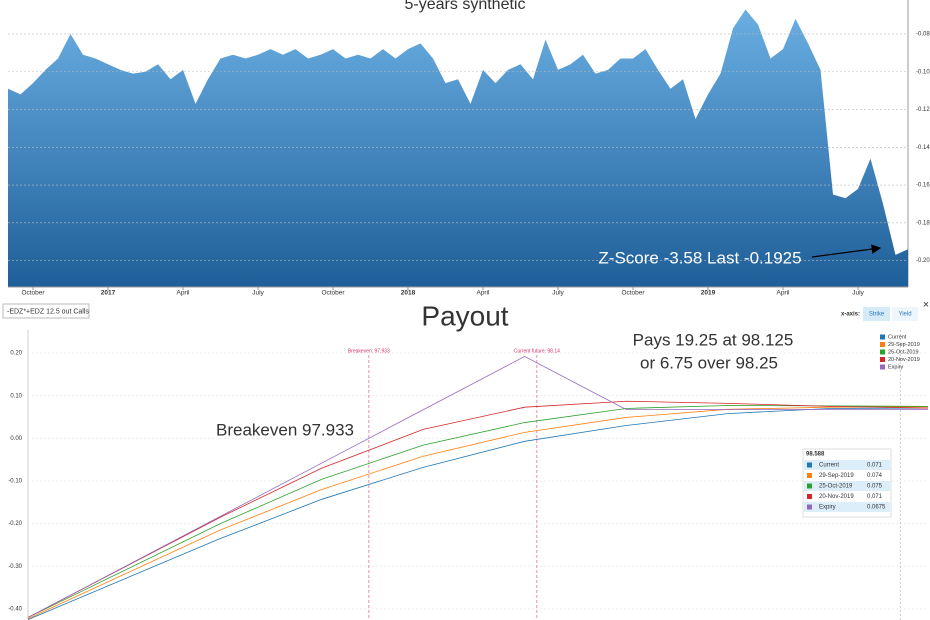  What do you see at coordinates (16, 439) in the screenshot?
I see `y-tick-label: 0.00` at bounding box center [16, 439].